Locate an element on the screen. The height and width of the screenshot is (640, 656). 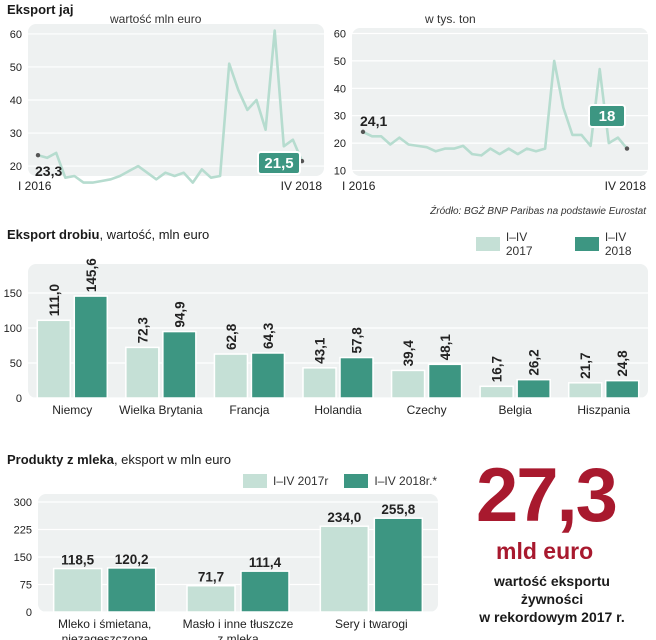
egg-value-chart-title: wartość mln euro is located at coordinates (156, 19).